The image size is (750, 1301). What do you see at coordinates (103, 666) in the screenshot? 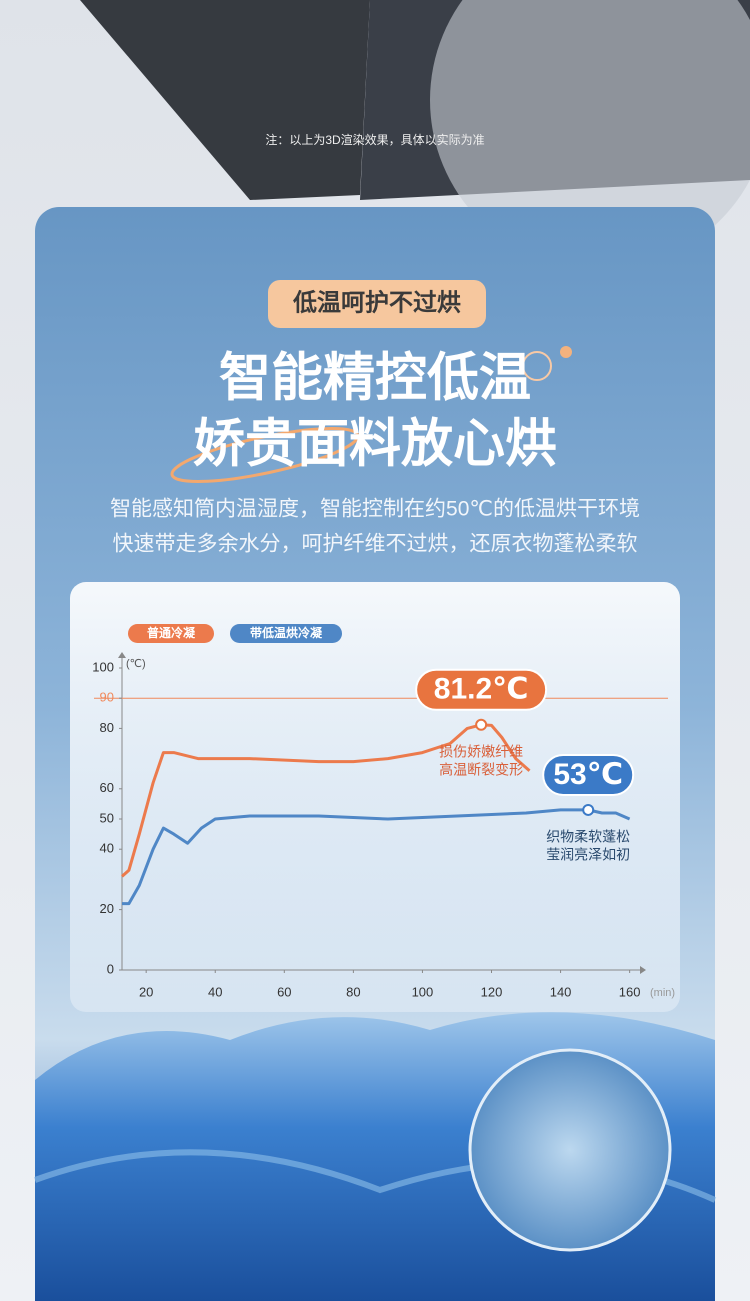
I see `y-tick-label: 100` at bounding box center [103, 666].